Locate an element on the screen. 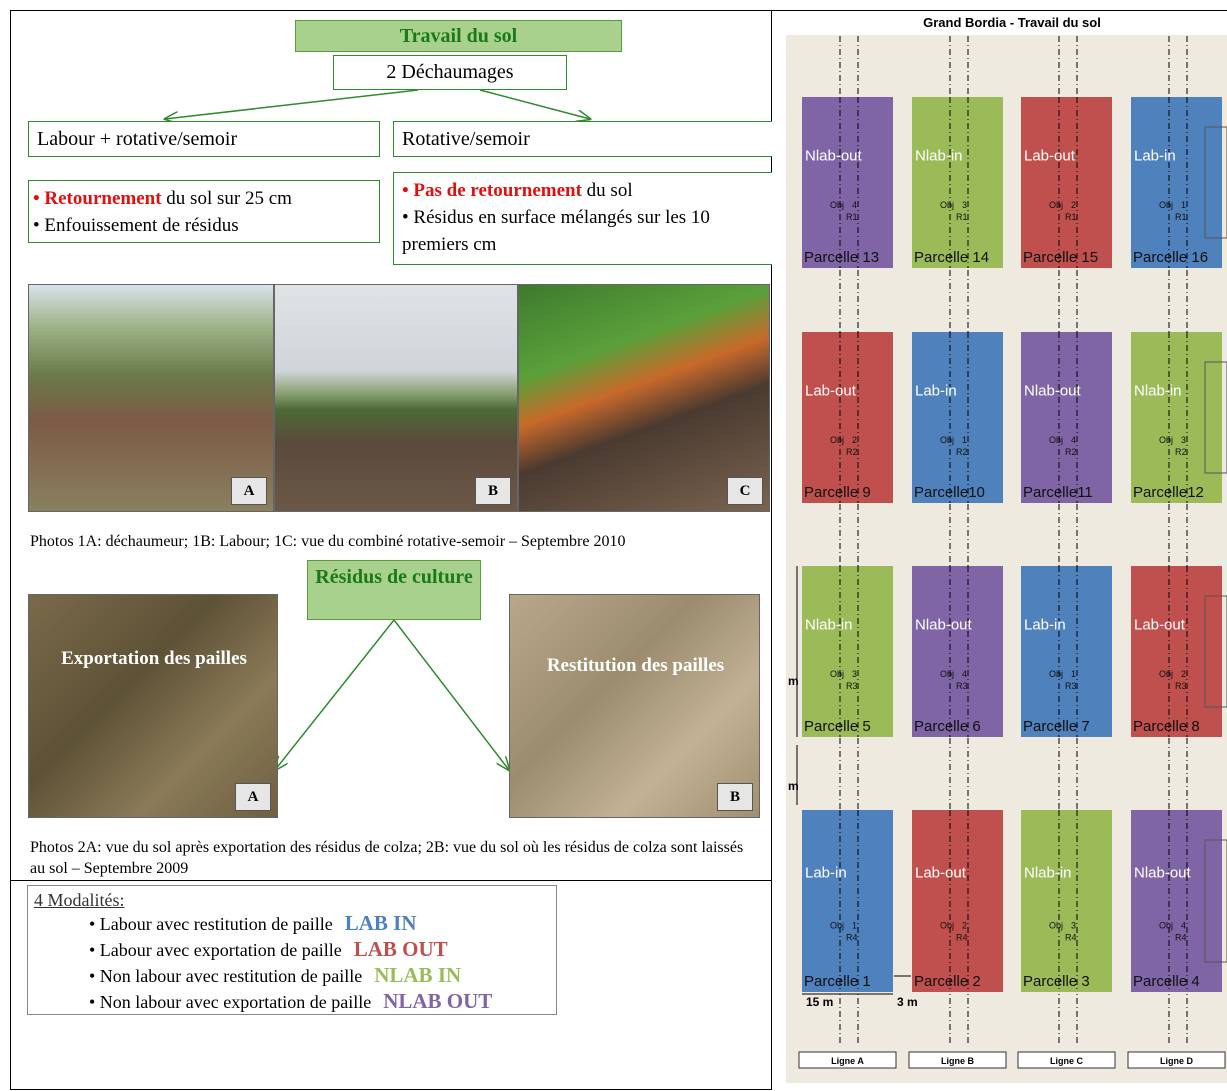 The height and width of the screenshot is (1091, 1227). plot-label: Parcelle 8 is located at coordinates (1166, 726).